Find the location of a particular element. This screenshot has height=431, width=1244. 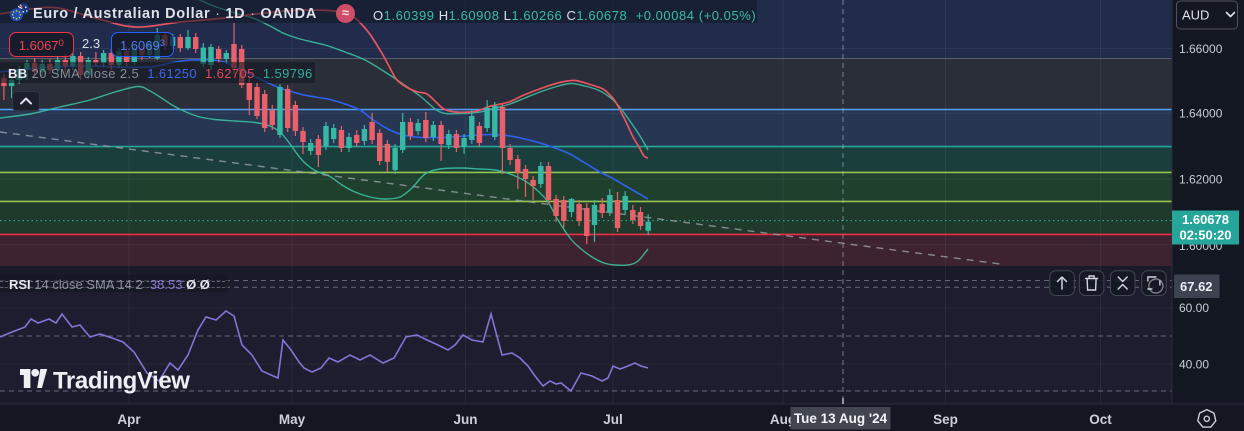

svg-text: Sep is located at coordinates (945, 419).